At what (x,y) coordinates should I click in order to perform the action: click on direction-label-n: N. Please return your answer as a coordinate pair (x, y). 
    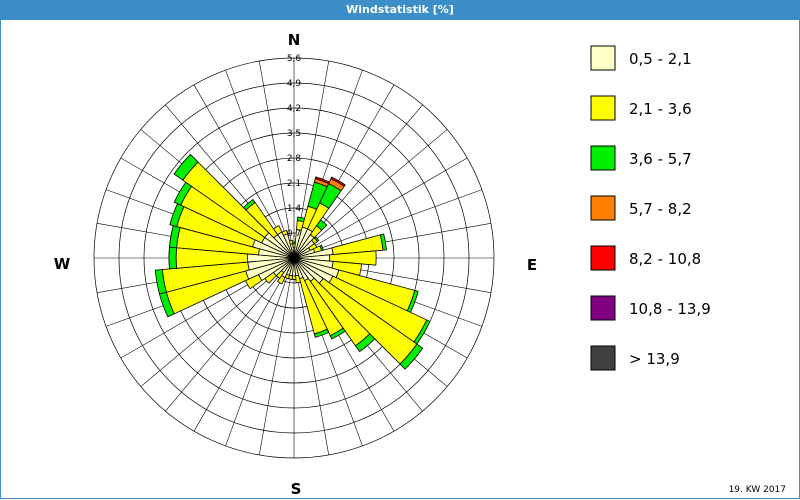
    Looking at the image, I should click on (294, 40).